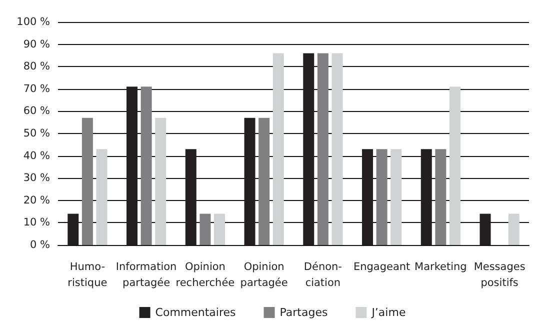 This screenshot has height=331, width=545. Describe the element at coordinates (36, 134) in the screenshot. I see `y-tick-label: 50 %` at that location.